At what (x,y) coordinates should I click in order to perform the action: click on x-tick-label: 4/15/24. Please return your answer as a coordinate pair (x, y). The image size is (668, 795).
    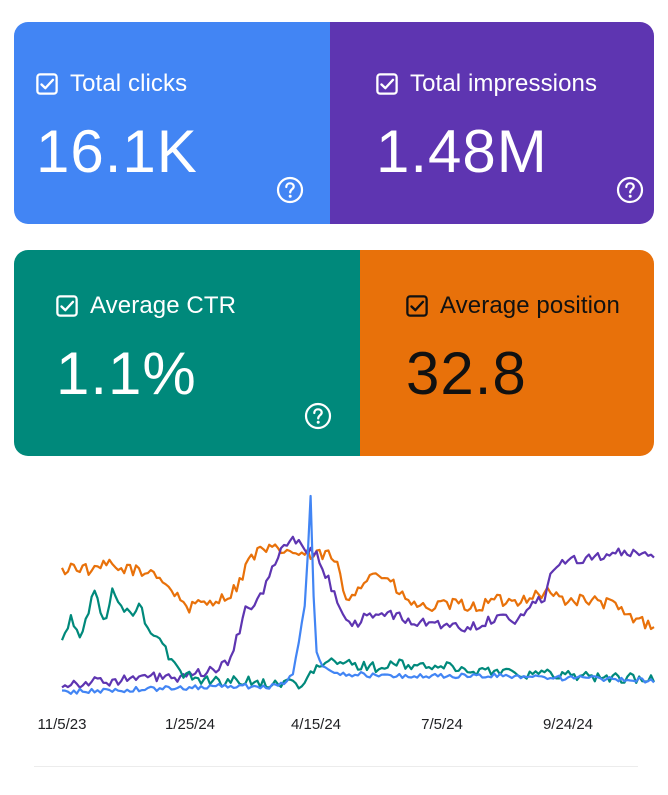
    Looking at the image, I should click on (316, 724).